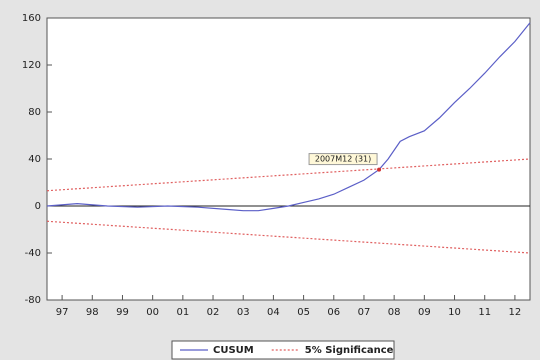  Describe the element at coordinates (379, 169) in the screenshot. I see `annotation-point` at that location.